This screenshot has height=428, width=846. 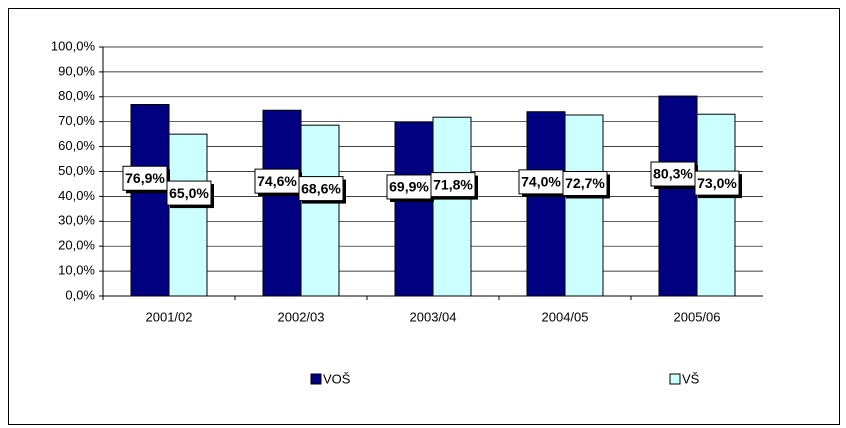 I want to click on x-tick-label: 2004/05, so click(x=565, y=316).